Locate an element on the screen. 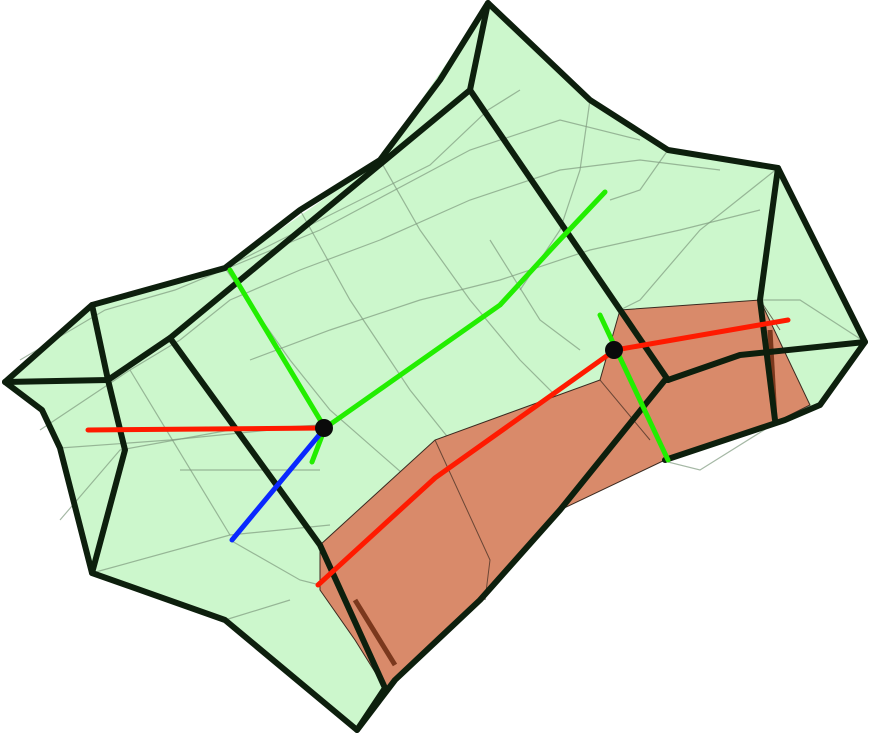 Image resolution: width=870 pixels, height=735 pixels. vertex-point-left is located at coordinates (324, 428).